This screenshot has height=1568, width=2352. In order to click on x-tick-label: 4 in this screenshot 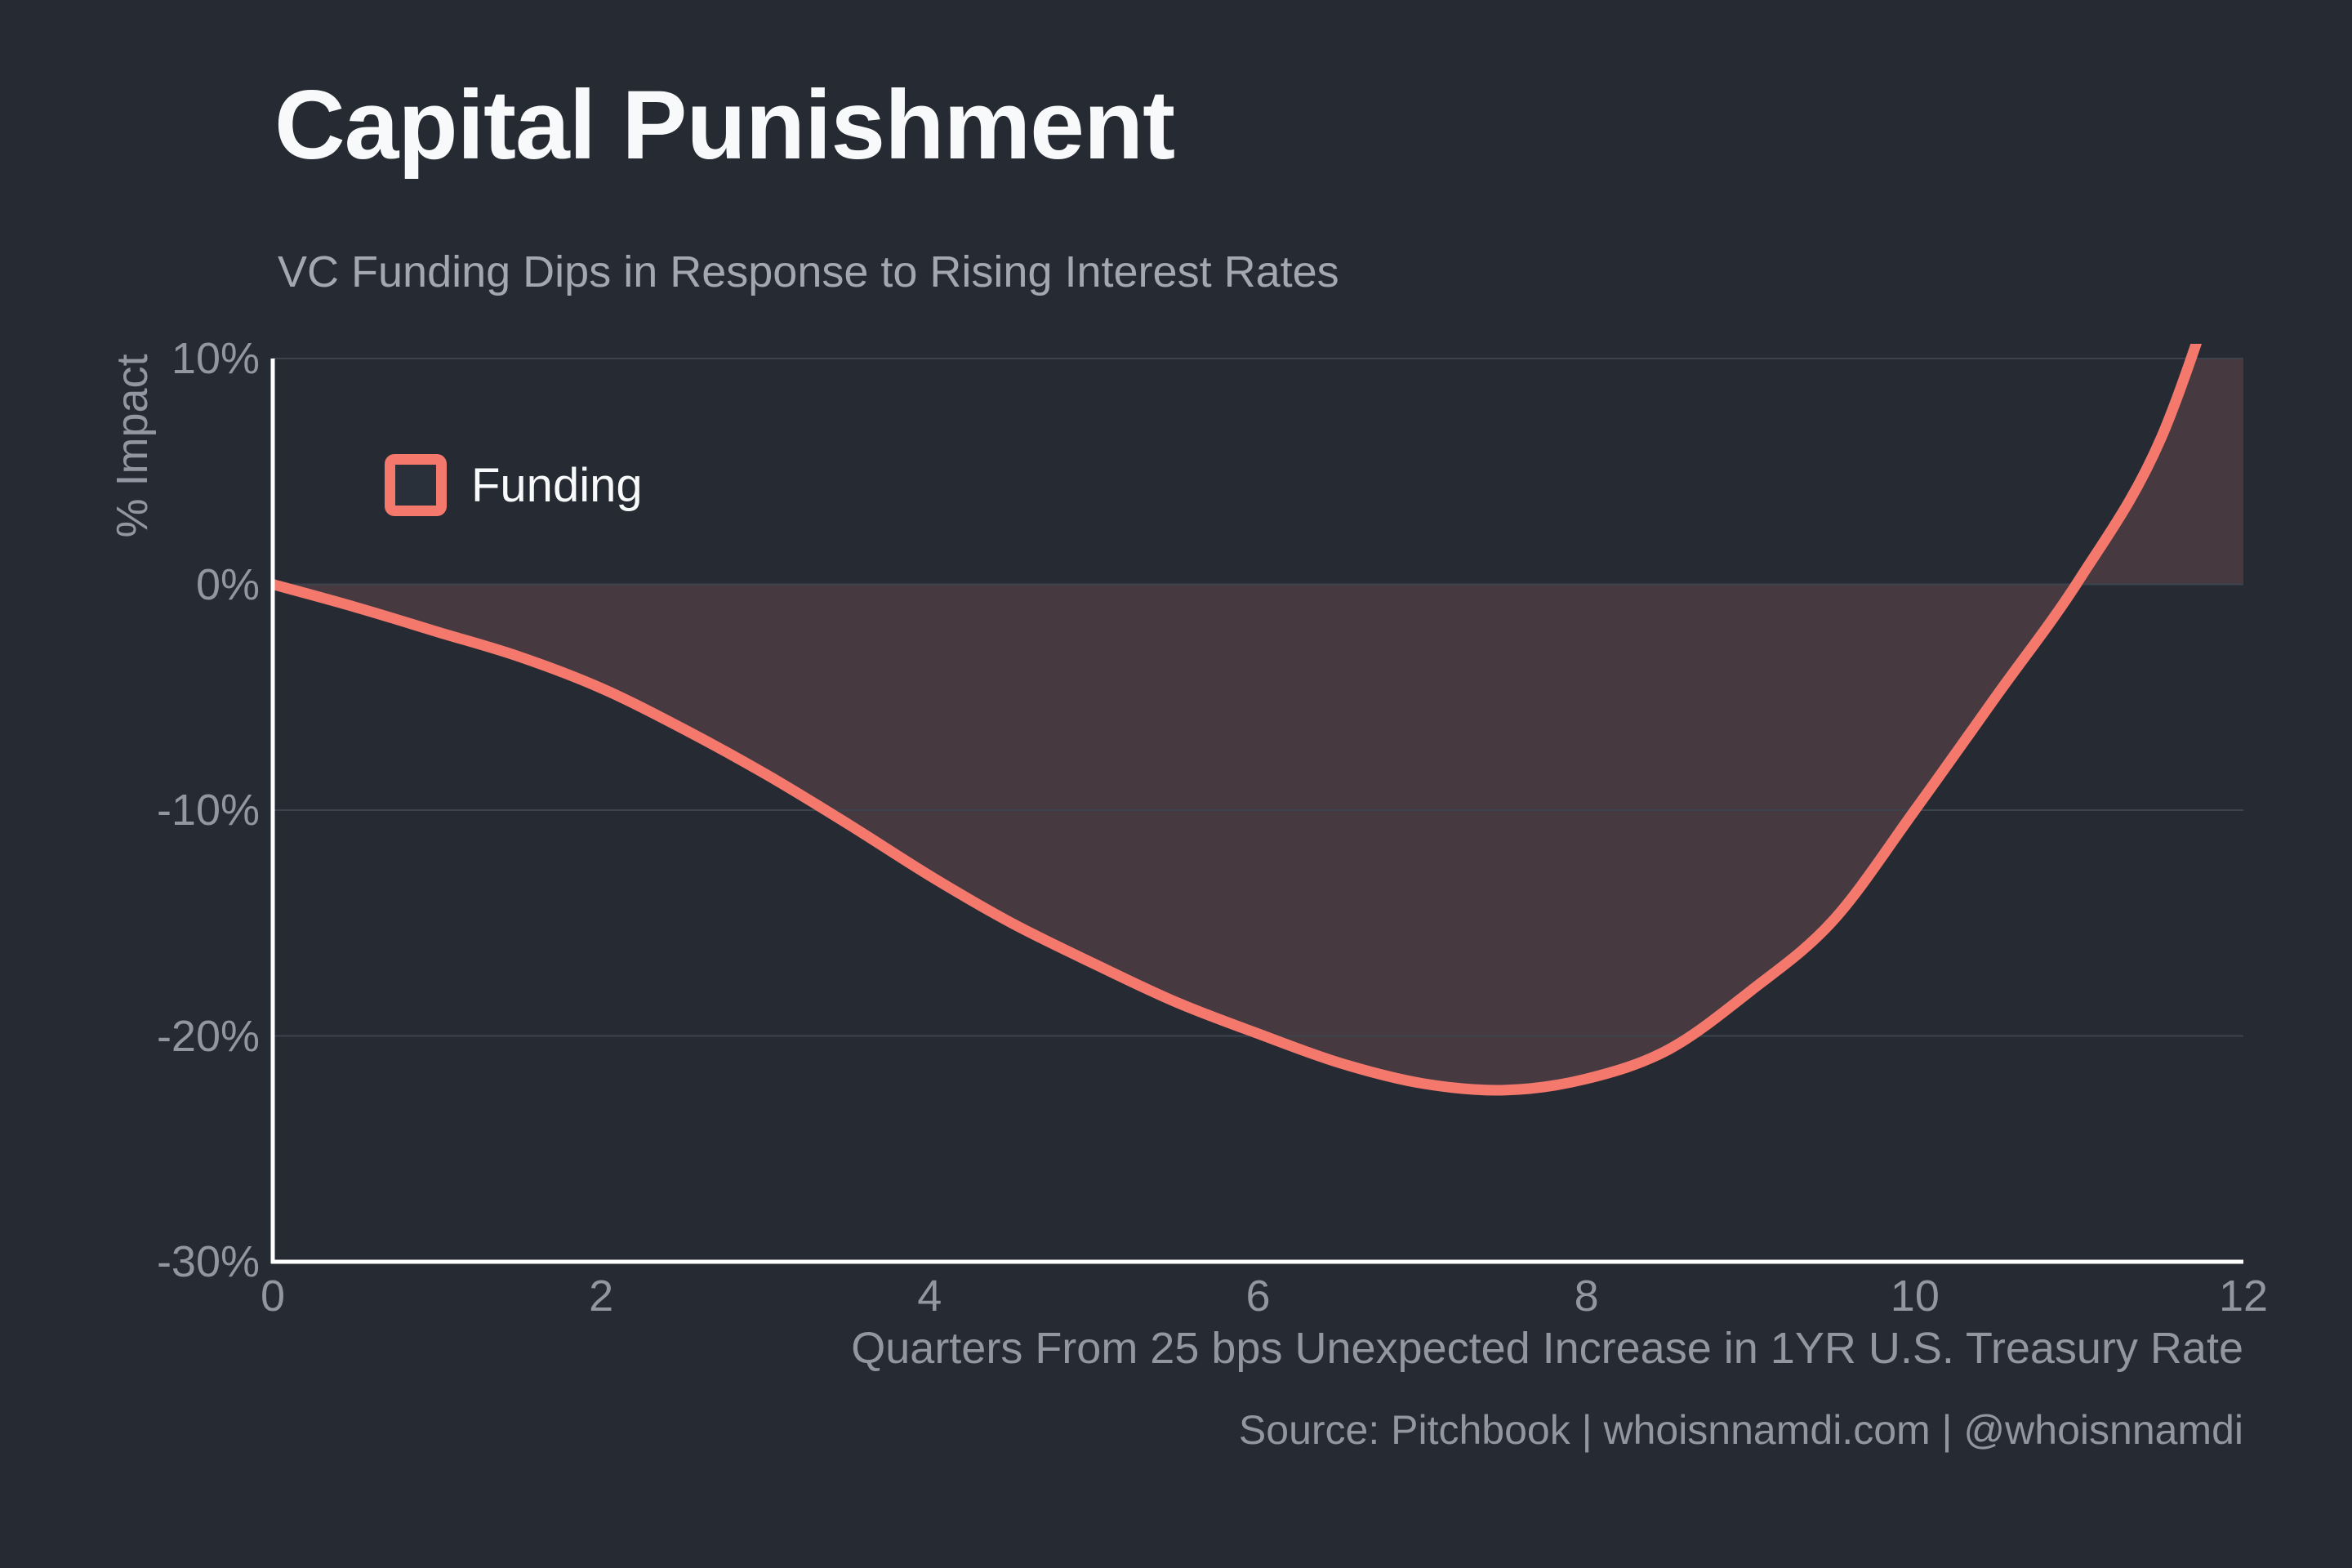, I will do `click(929, 1296)`.